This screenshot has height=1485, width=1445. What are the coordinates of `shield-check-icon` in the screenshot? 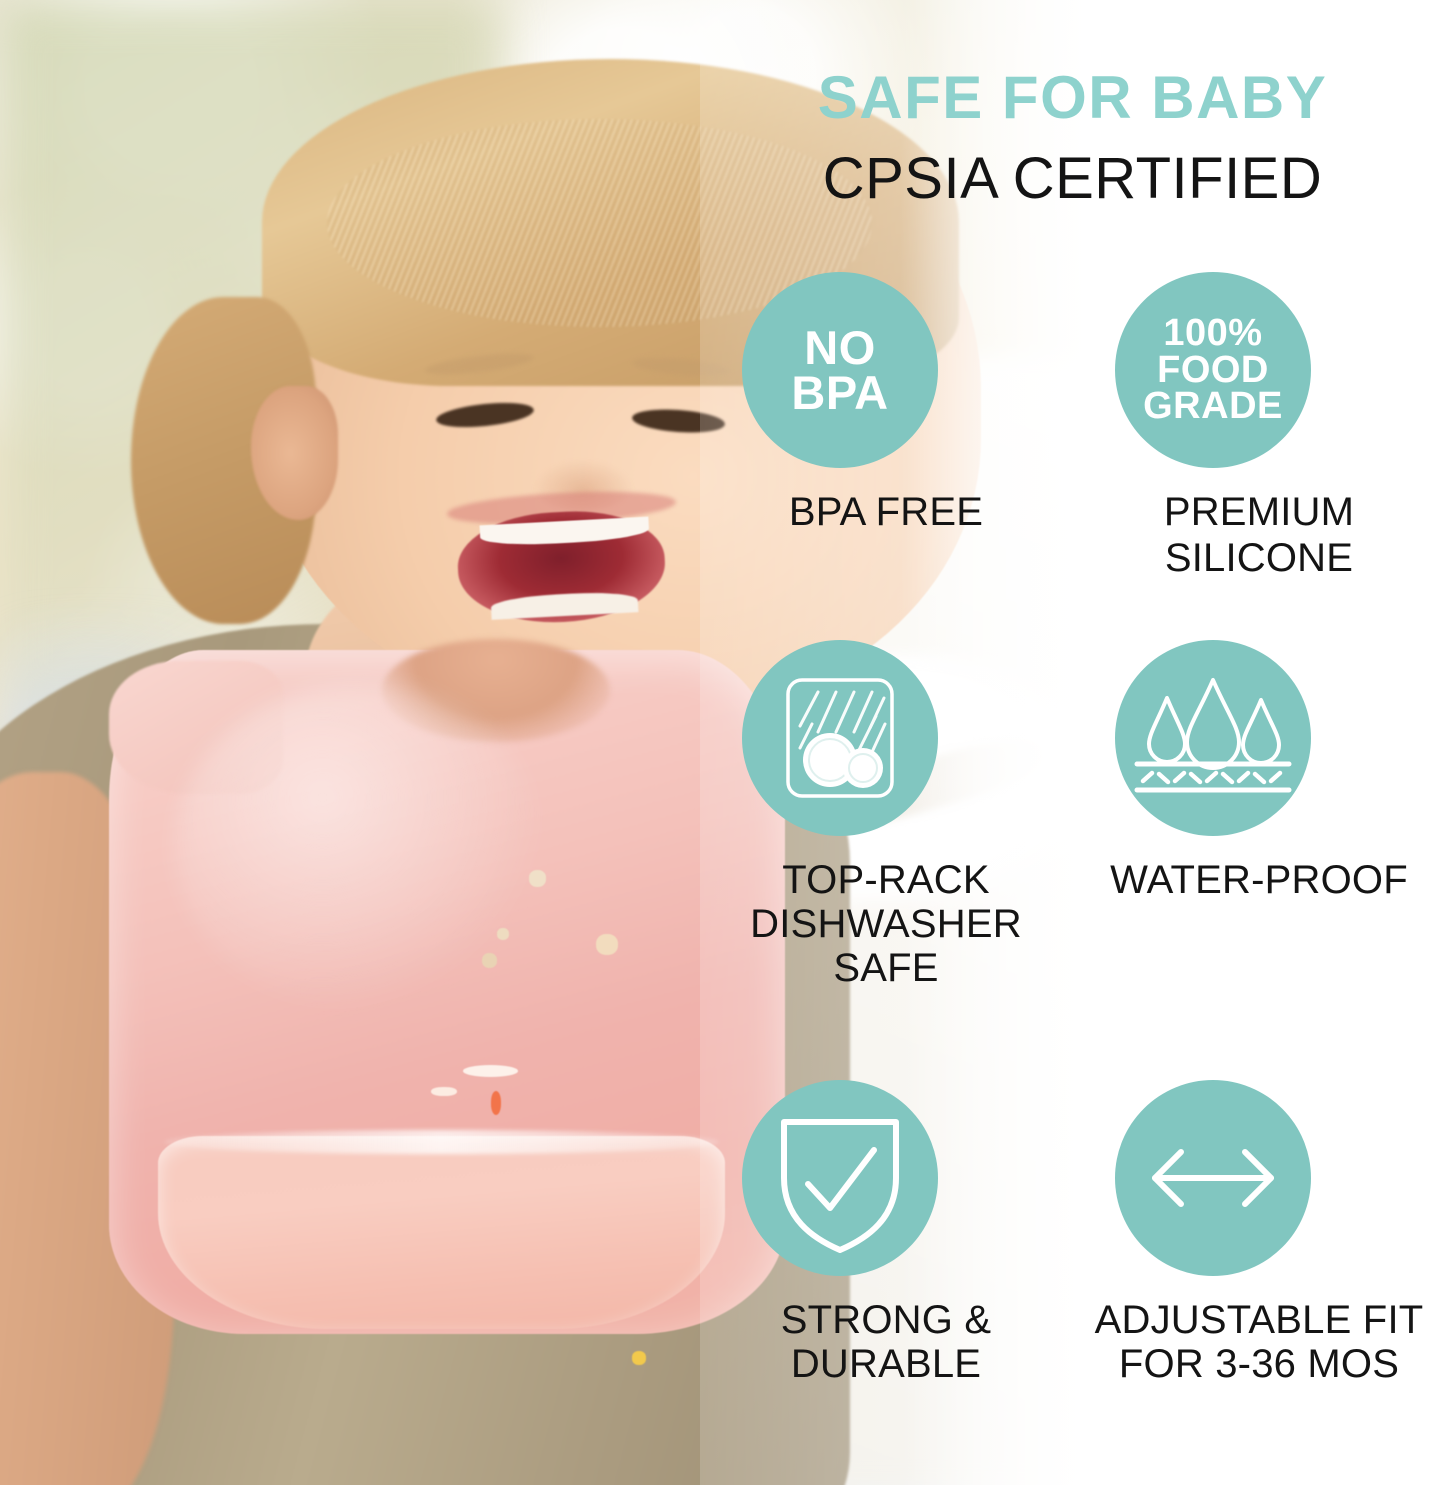 It's located at (840, 1178).